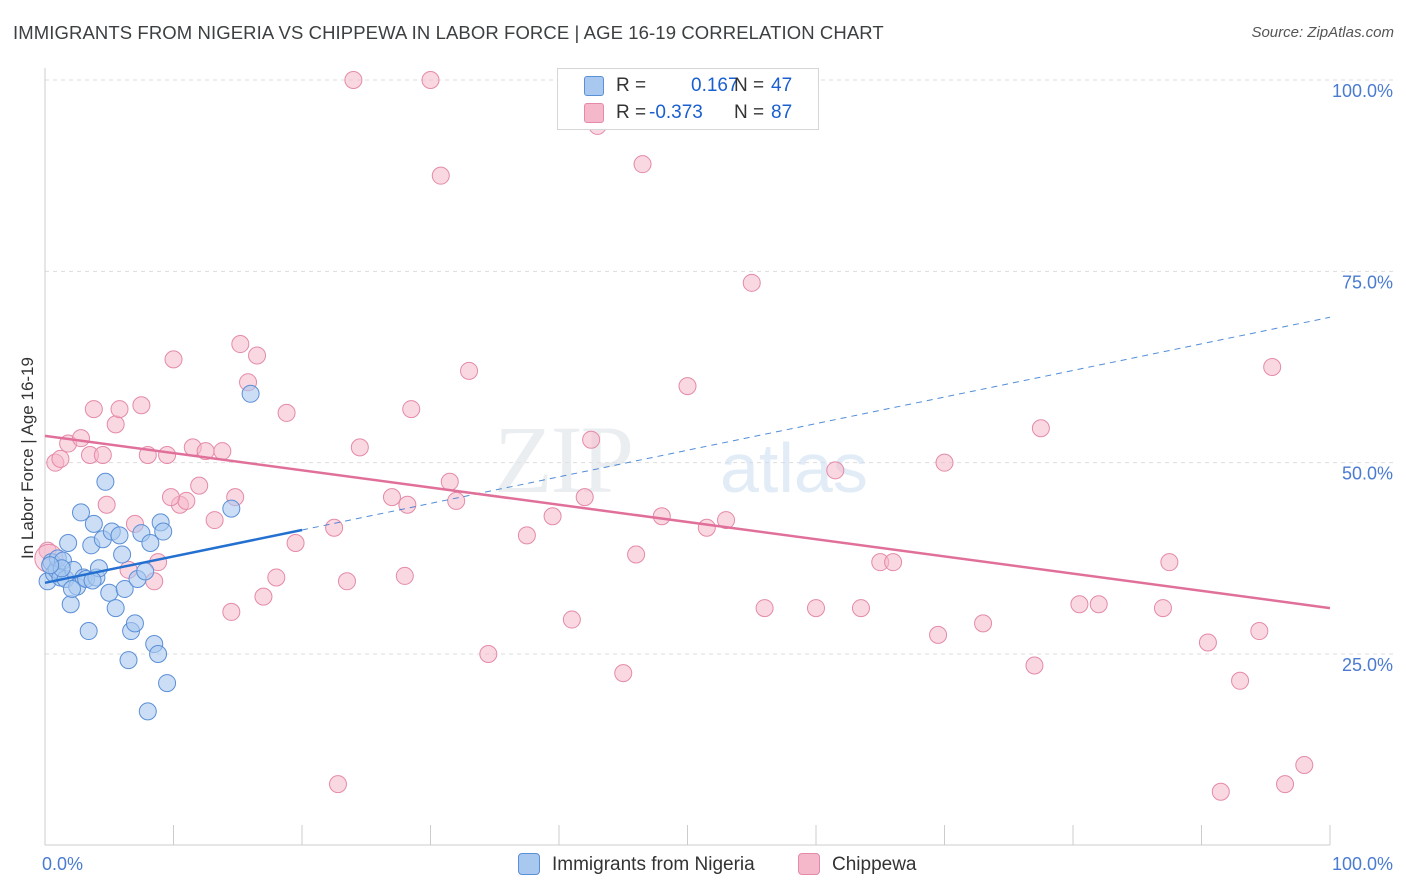 Image resolution: width=1406 pixels, height=892 pixels. I want to click on correlation-box: R = 0.167 N = 47 R = -0.373 N = 87, so click(688, 99).